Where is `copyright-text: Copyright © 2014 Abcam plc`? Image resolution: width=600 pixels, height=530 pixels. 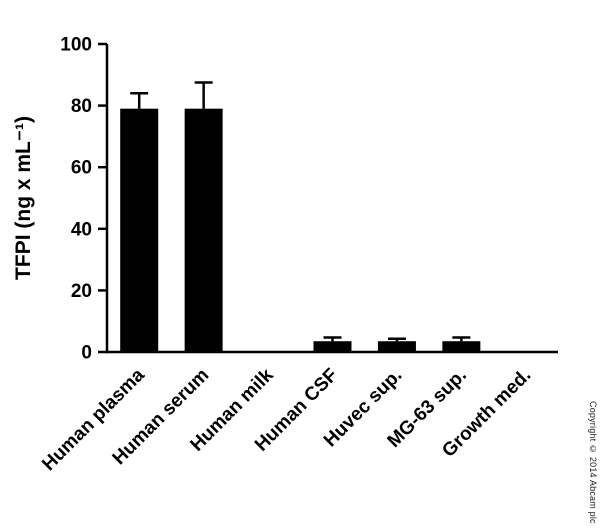
copyright-text: Copyright © 2014 Abcam plc is located at coordinates (593, 462).